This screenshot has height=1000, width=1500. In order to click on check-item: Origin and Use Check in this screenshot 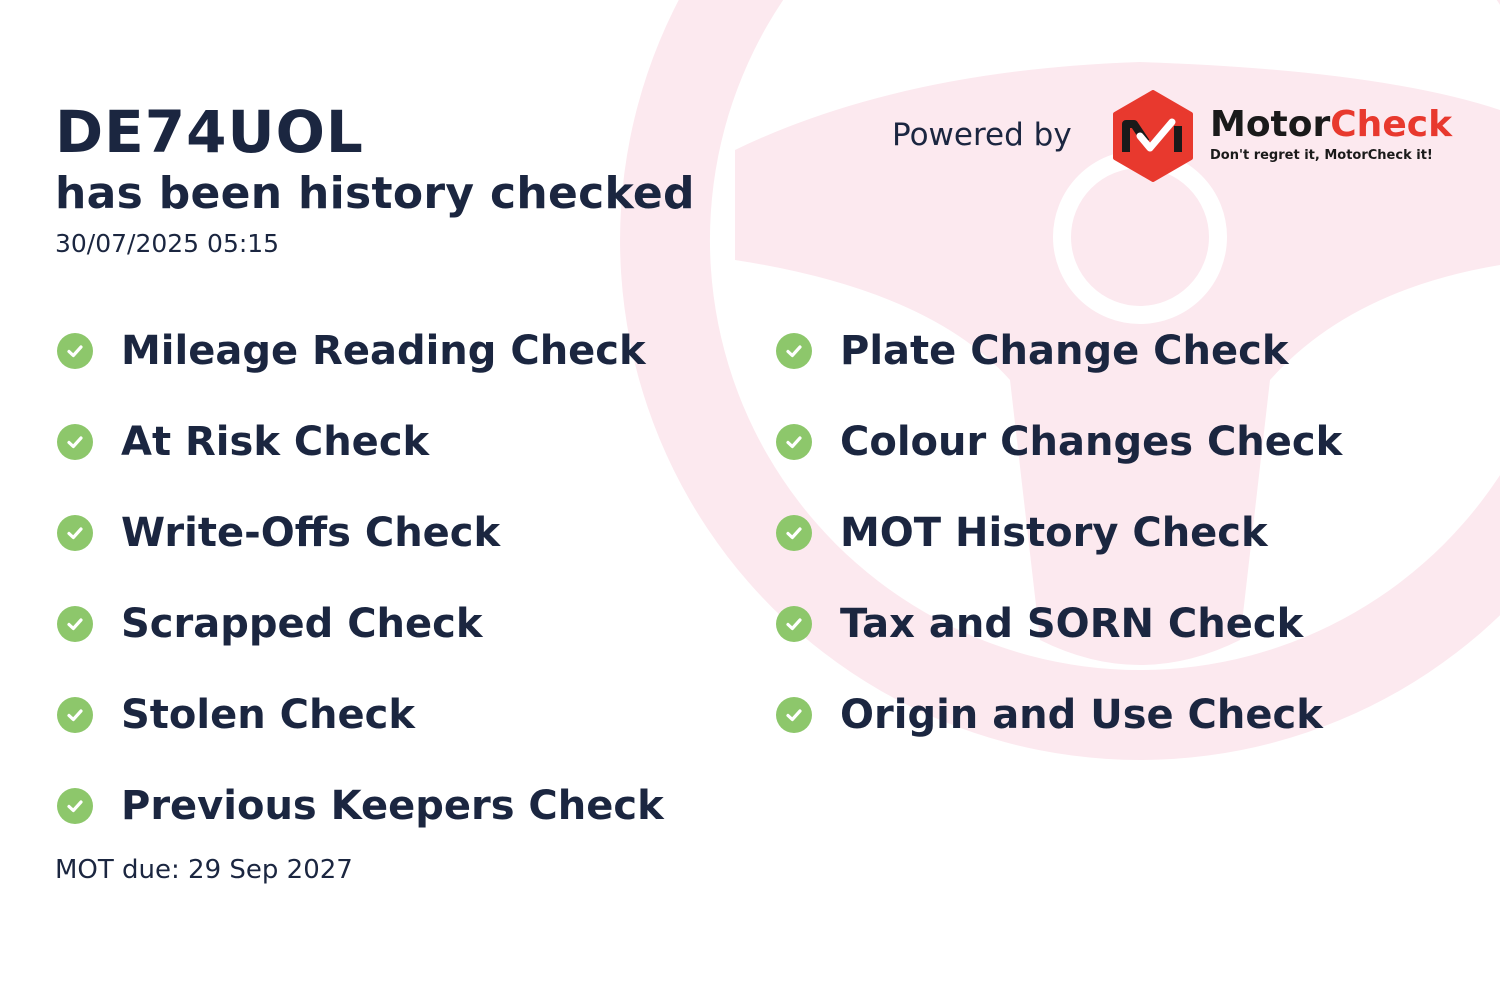, I will do `click(1059, 714)`.